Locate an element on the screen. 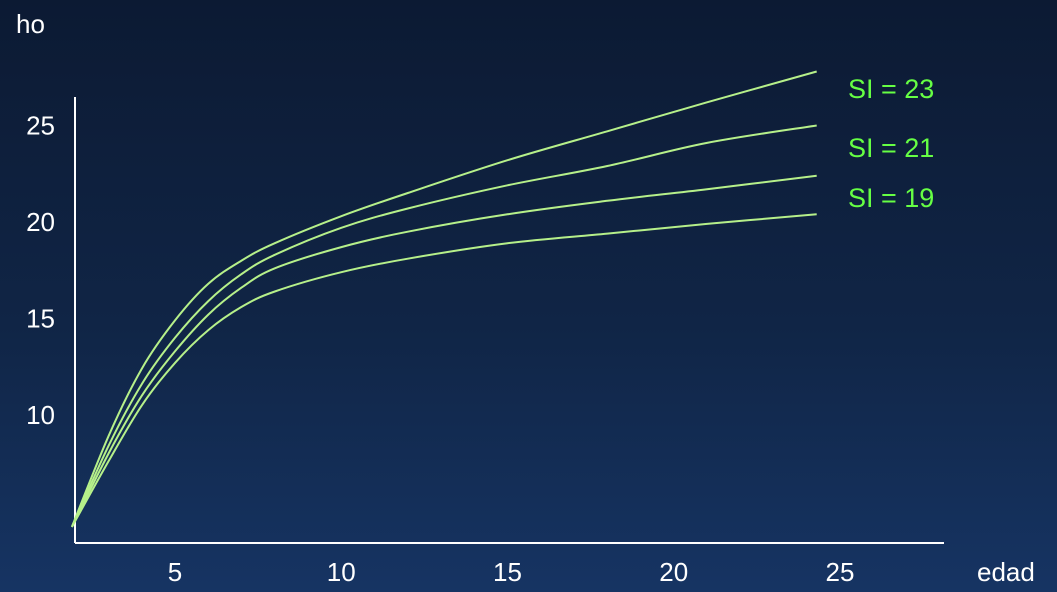  x-tick-label: 20 is located at coordinates (673, 572).